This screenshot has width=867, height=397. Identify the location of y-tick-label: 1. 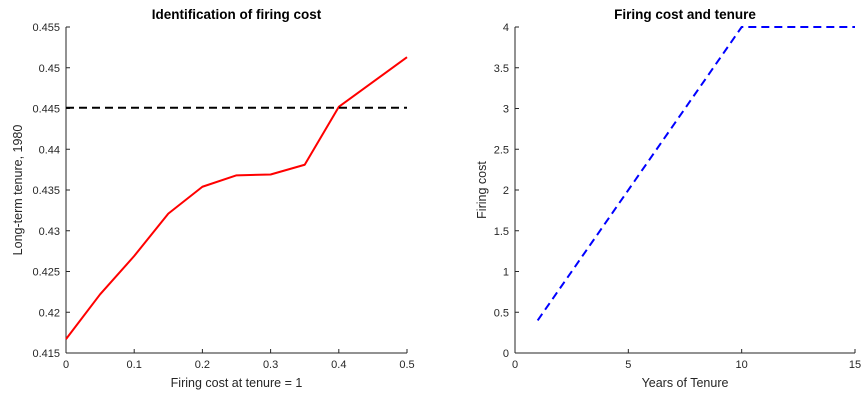
(506, 273).